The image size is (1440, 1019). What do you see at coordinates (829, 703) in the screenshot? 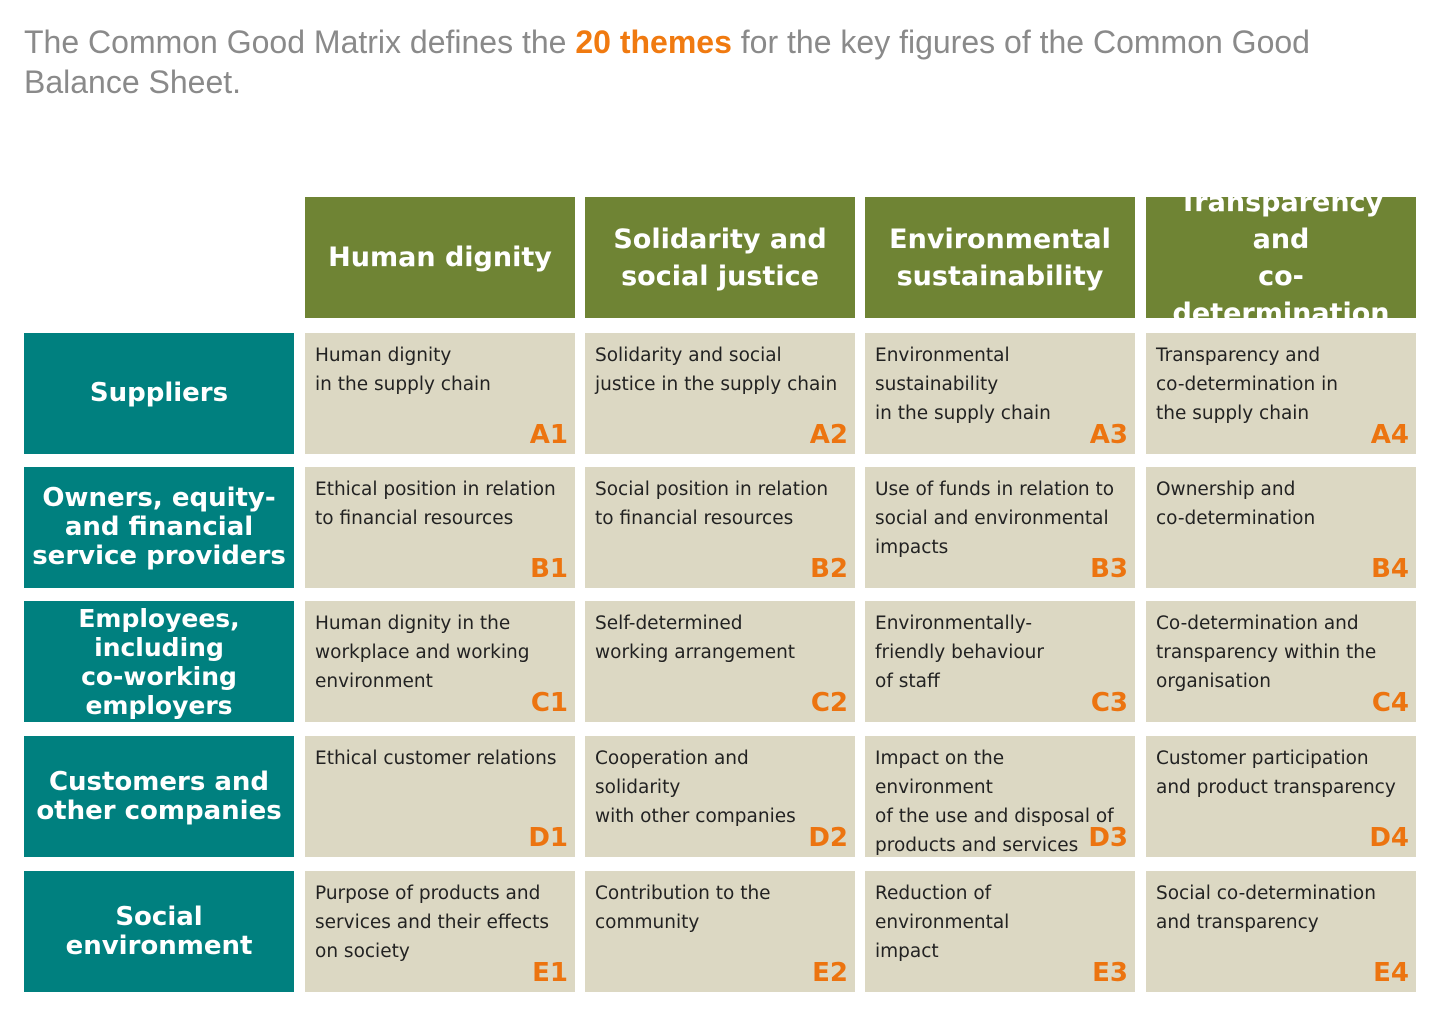
I see `cell-code: C2` at bounding box center [829, 703].